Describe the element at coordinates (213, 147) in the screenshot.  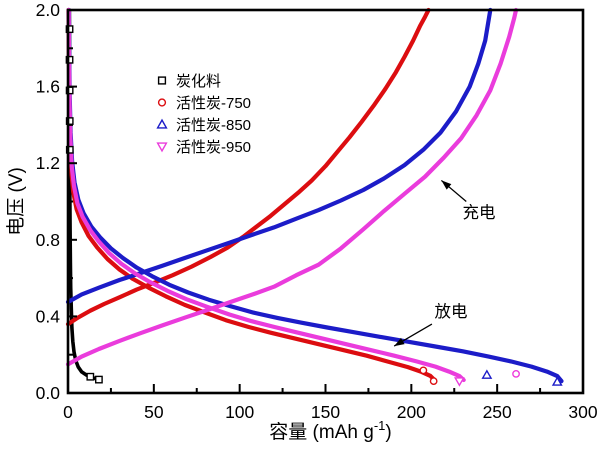
I see `legend-label: 活性炭-950` at that location.